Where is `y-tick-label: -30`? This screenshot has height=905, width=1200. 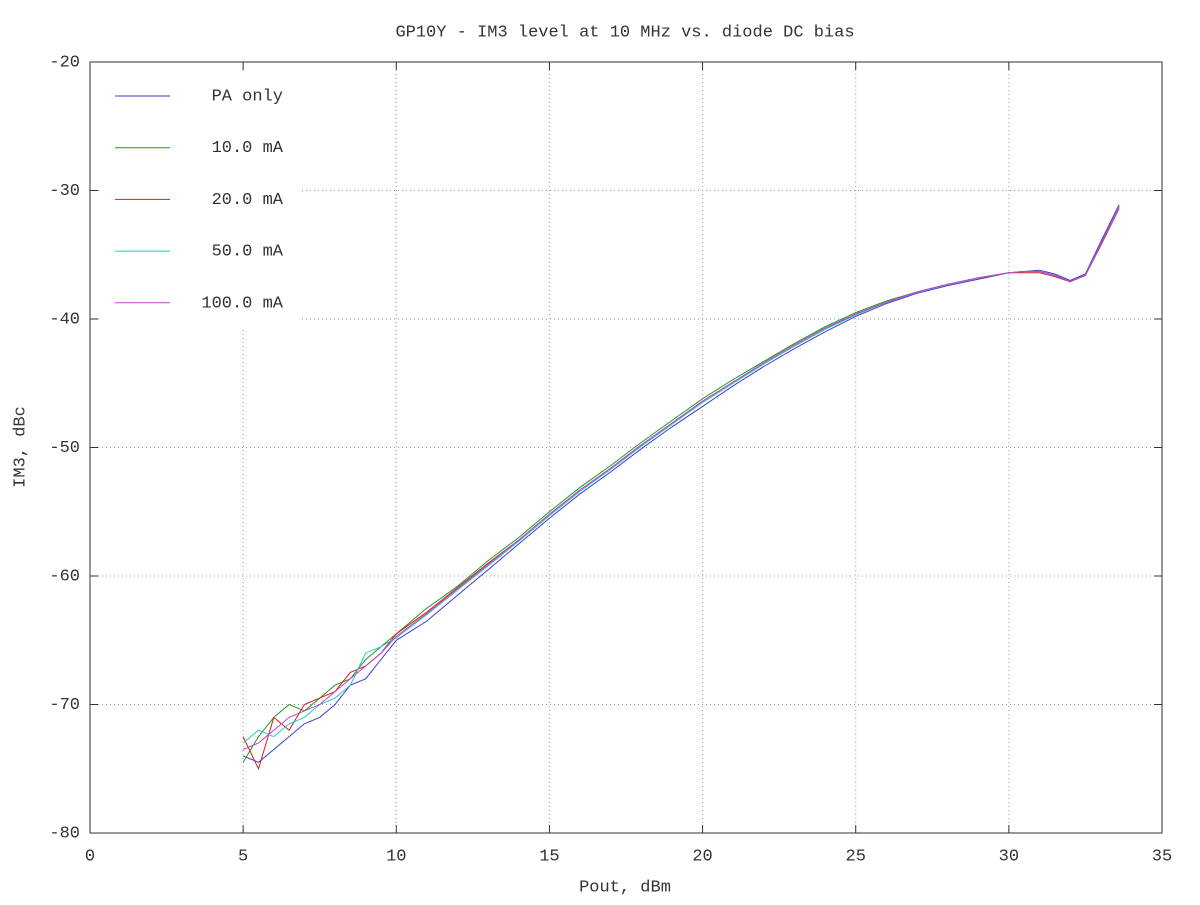 y-tick-label: -30 is located at coordinates (64, 191).